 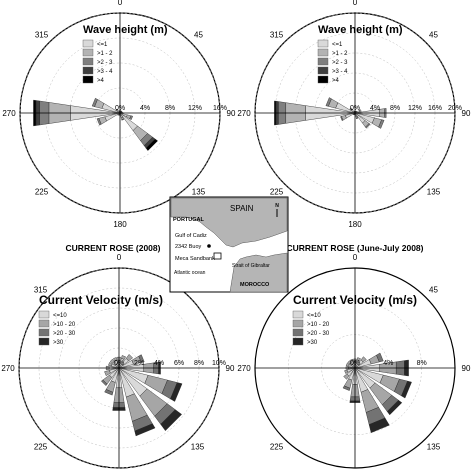 I want to click on map-label-buoy: 2342 Buoy, so click(x=188, y=247).